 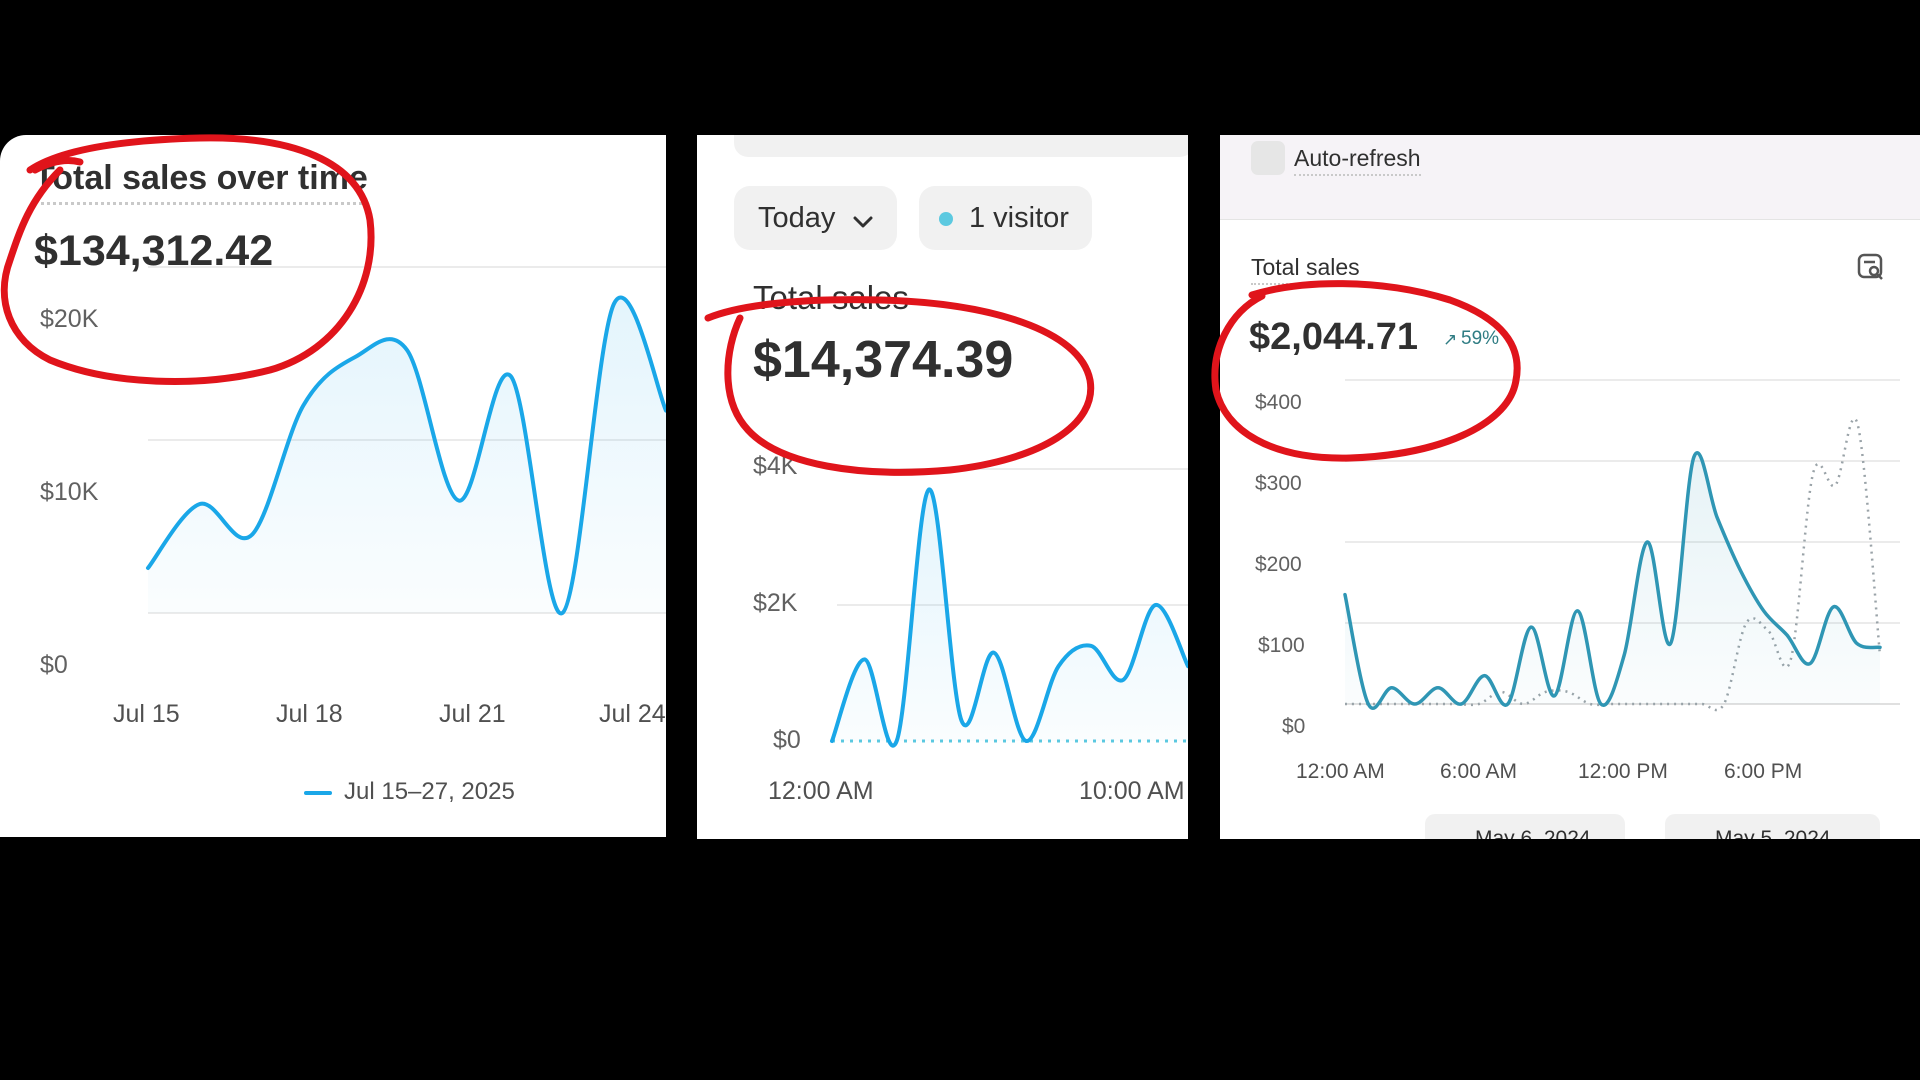 I want to click on date-filter-label: Today, so click(x=797, y=218).